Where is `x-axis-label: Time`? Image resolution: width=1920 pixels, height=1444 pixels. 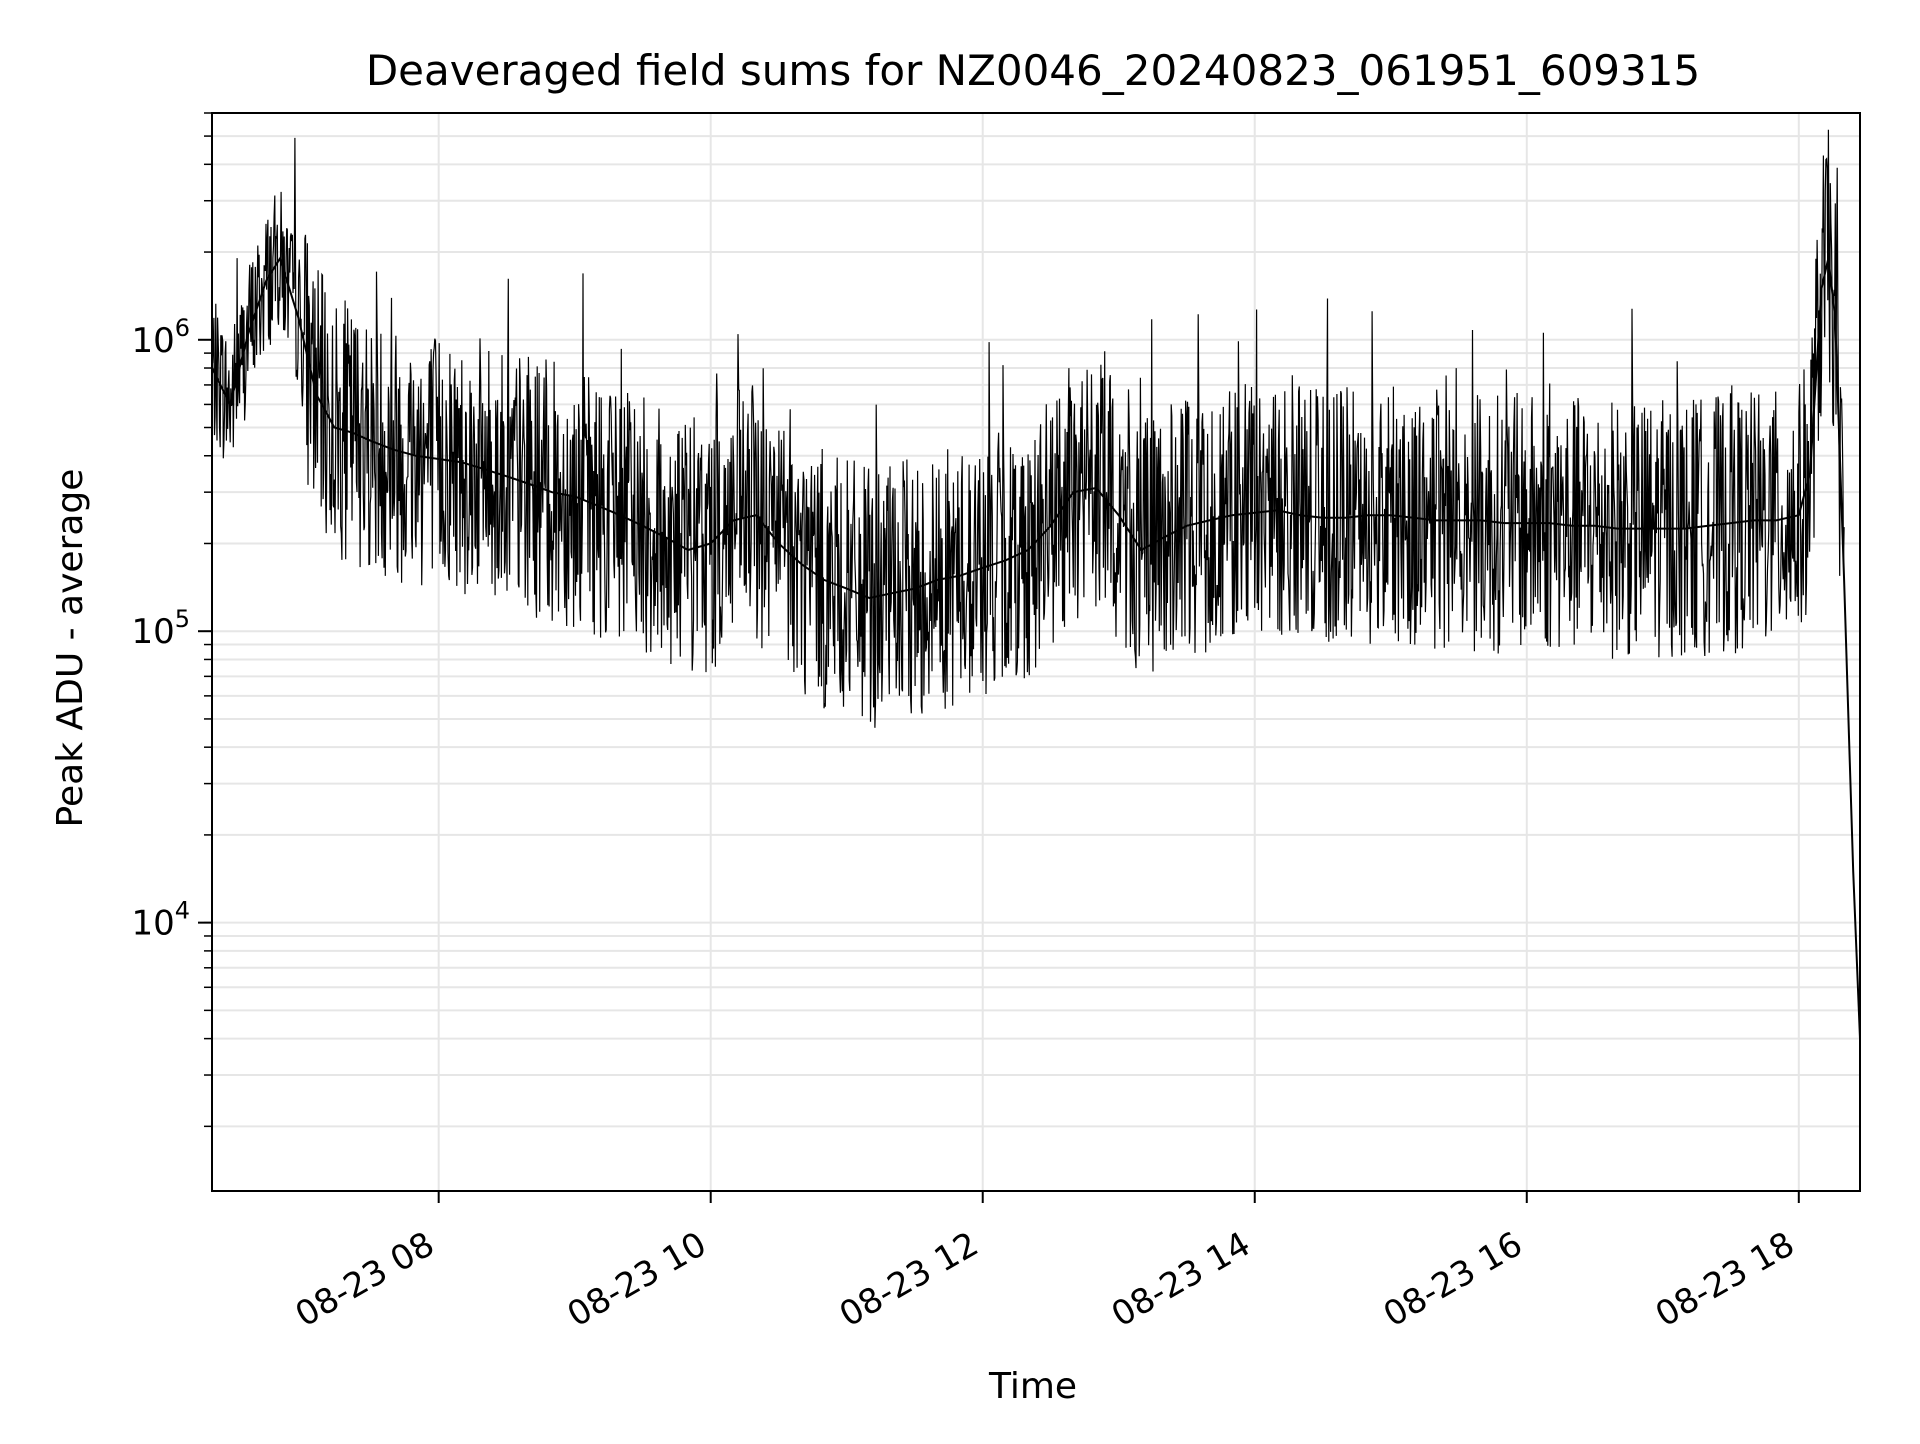
x-axis-label: Time is located at coordinates (1032, 1386).